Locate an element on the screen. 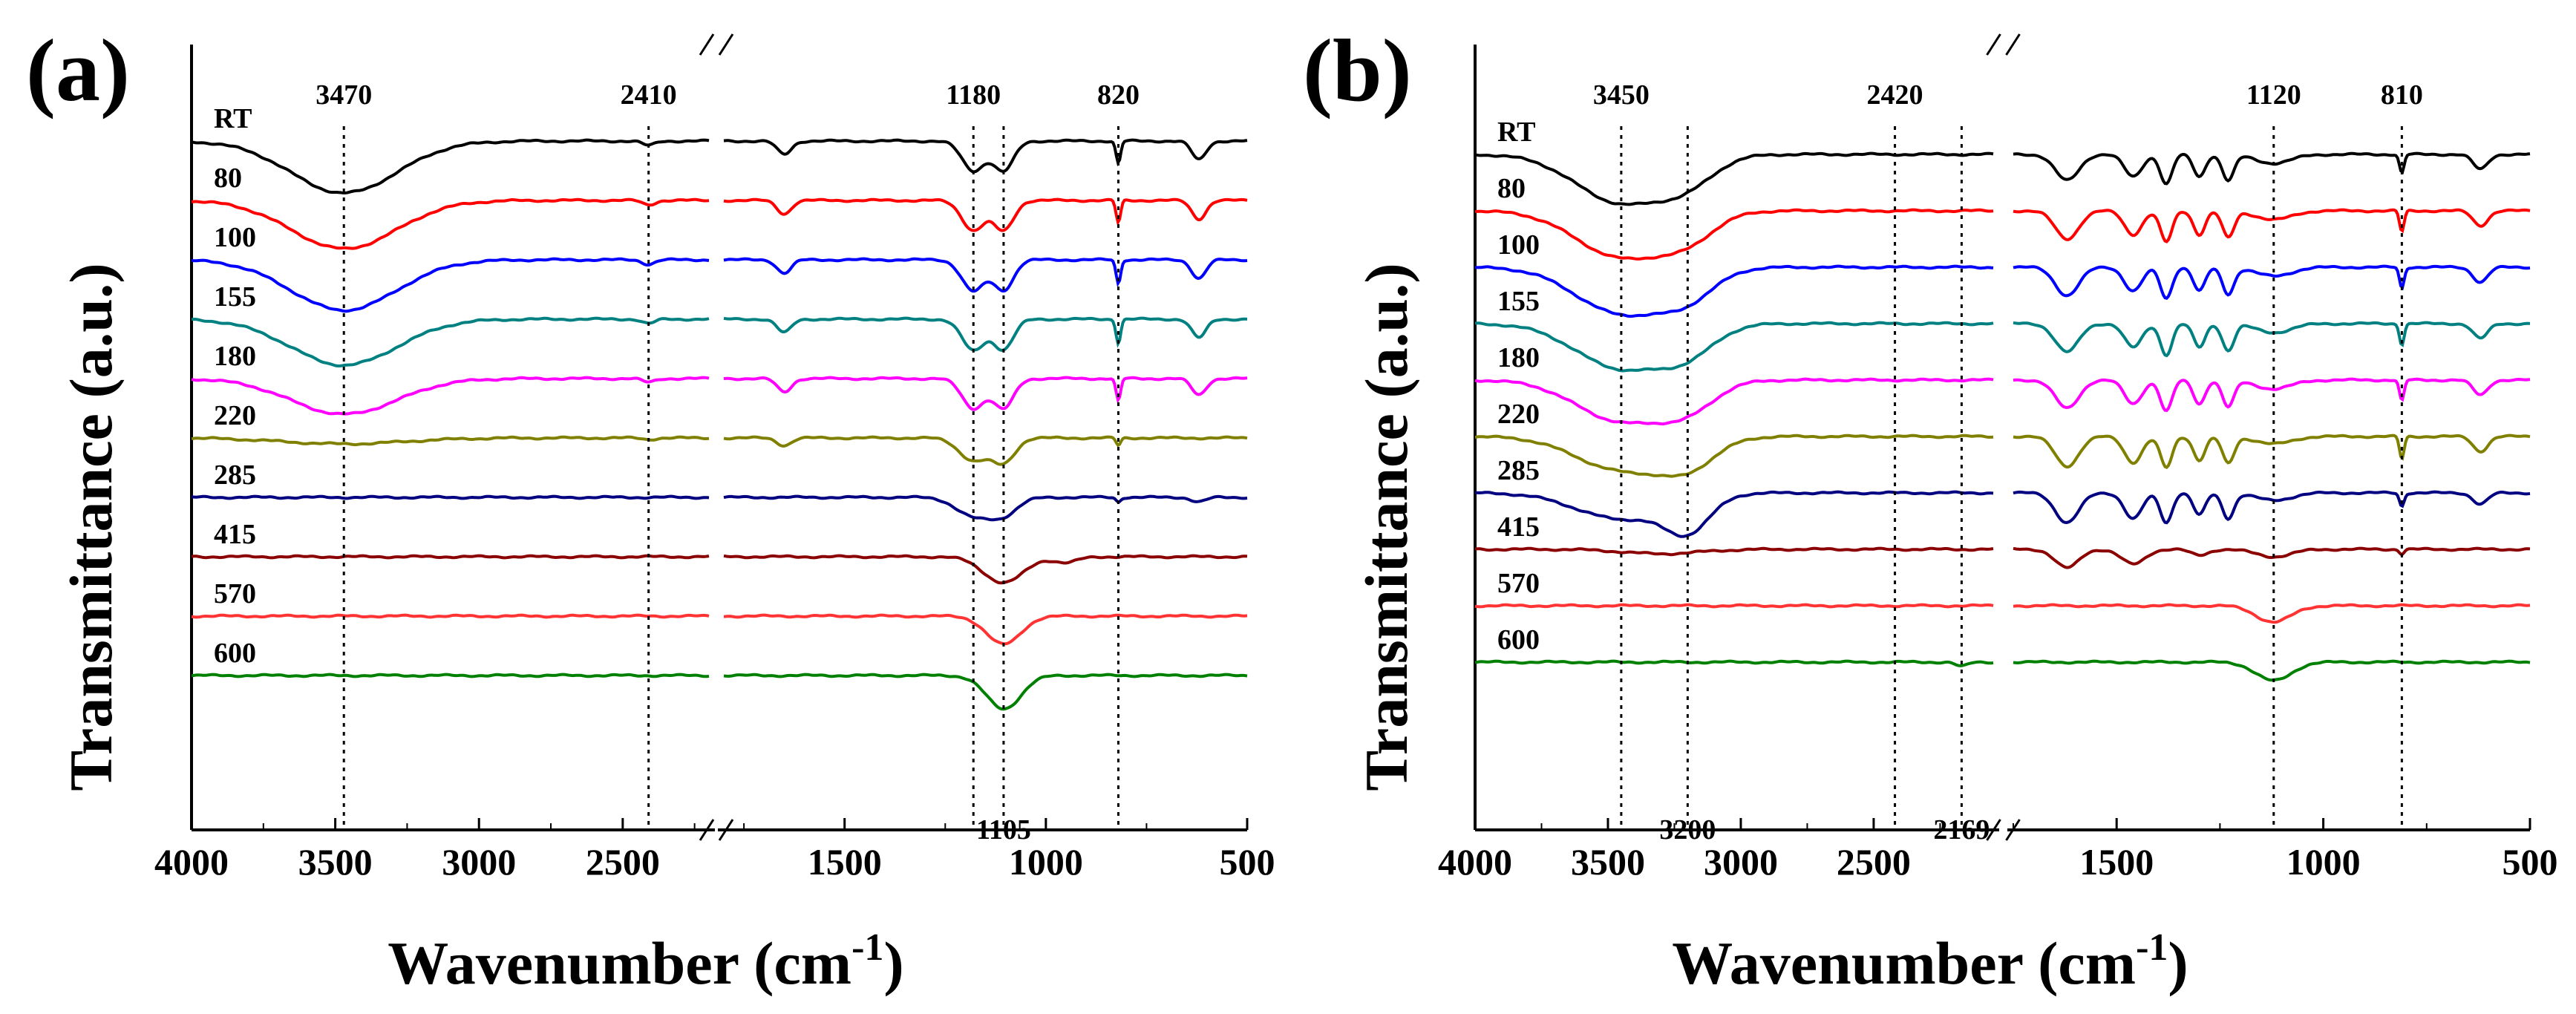 The height and width of the screenshot is (1014, 2576). spectrum-a-220-high is located at coordinates (450, 441).